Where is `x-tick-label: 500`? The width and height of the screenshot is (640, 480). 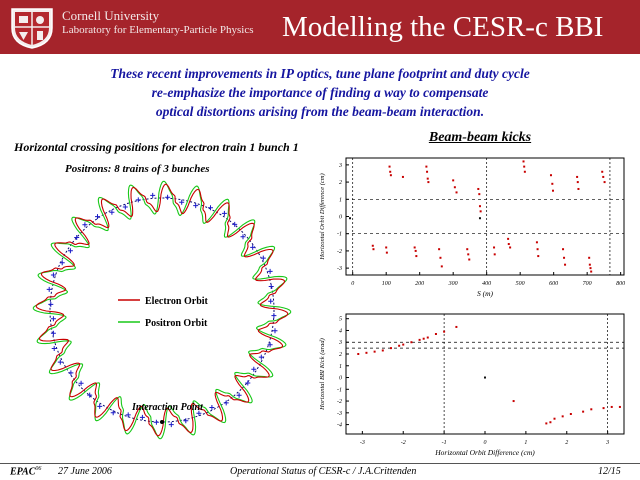 x-tick-label: 500 is located at coordinates (520, 284).